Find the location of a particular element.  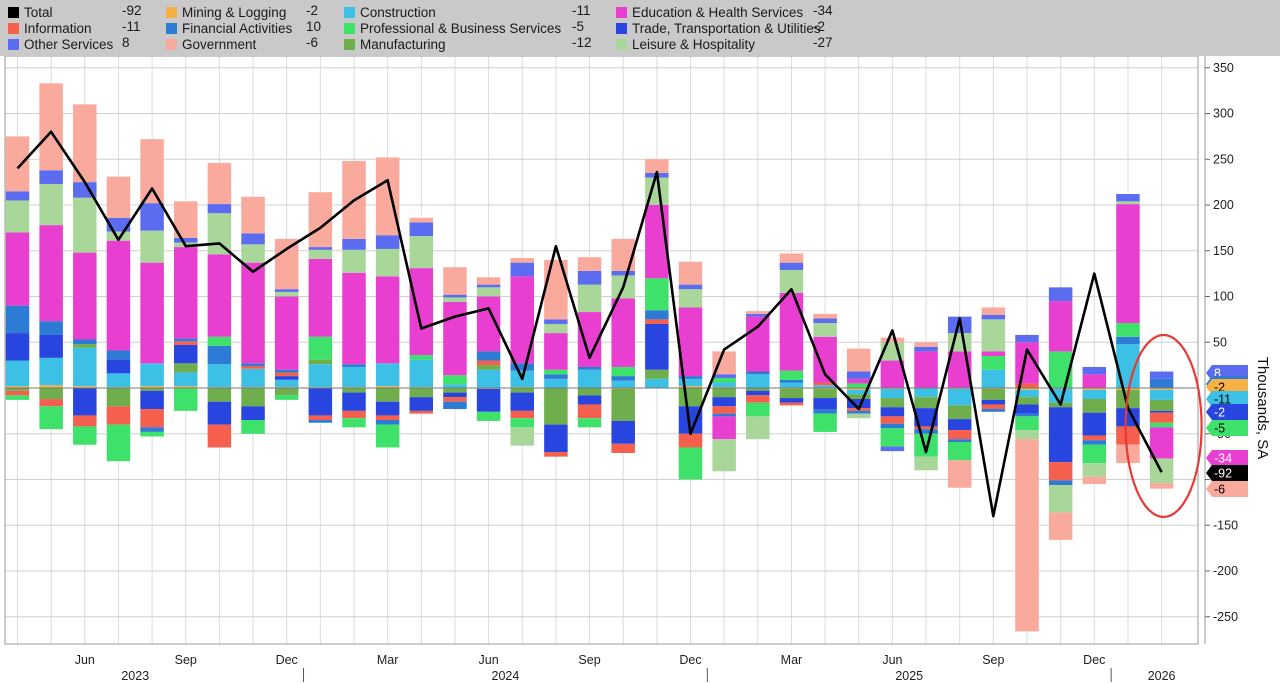

y-axis-label: Thousands, SA is located at coordinates (1262, 408).